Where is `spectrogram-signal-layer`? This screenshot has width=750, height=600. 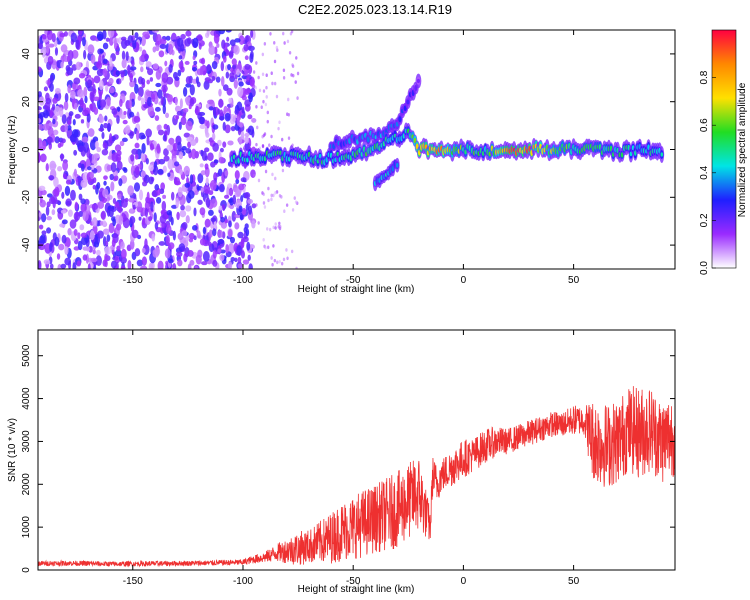 spectrogram-signal-layer is located at coordinates (447, 132).